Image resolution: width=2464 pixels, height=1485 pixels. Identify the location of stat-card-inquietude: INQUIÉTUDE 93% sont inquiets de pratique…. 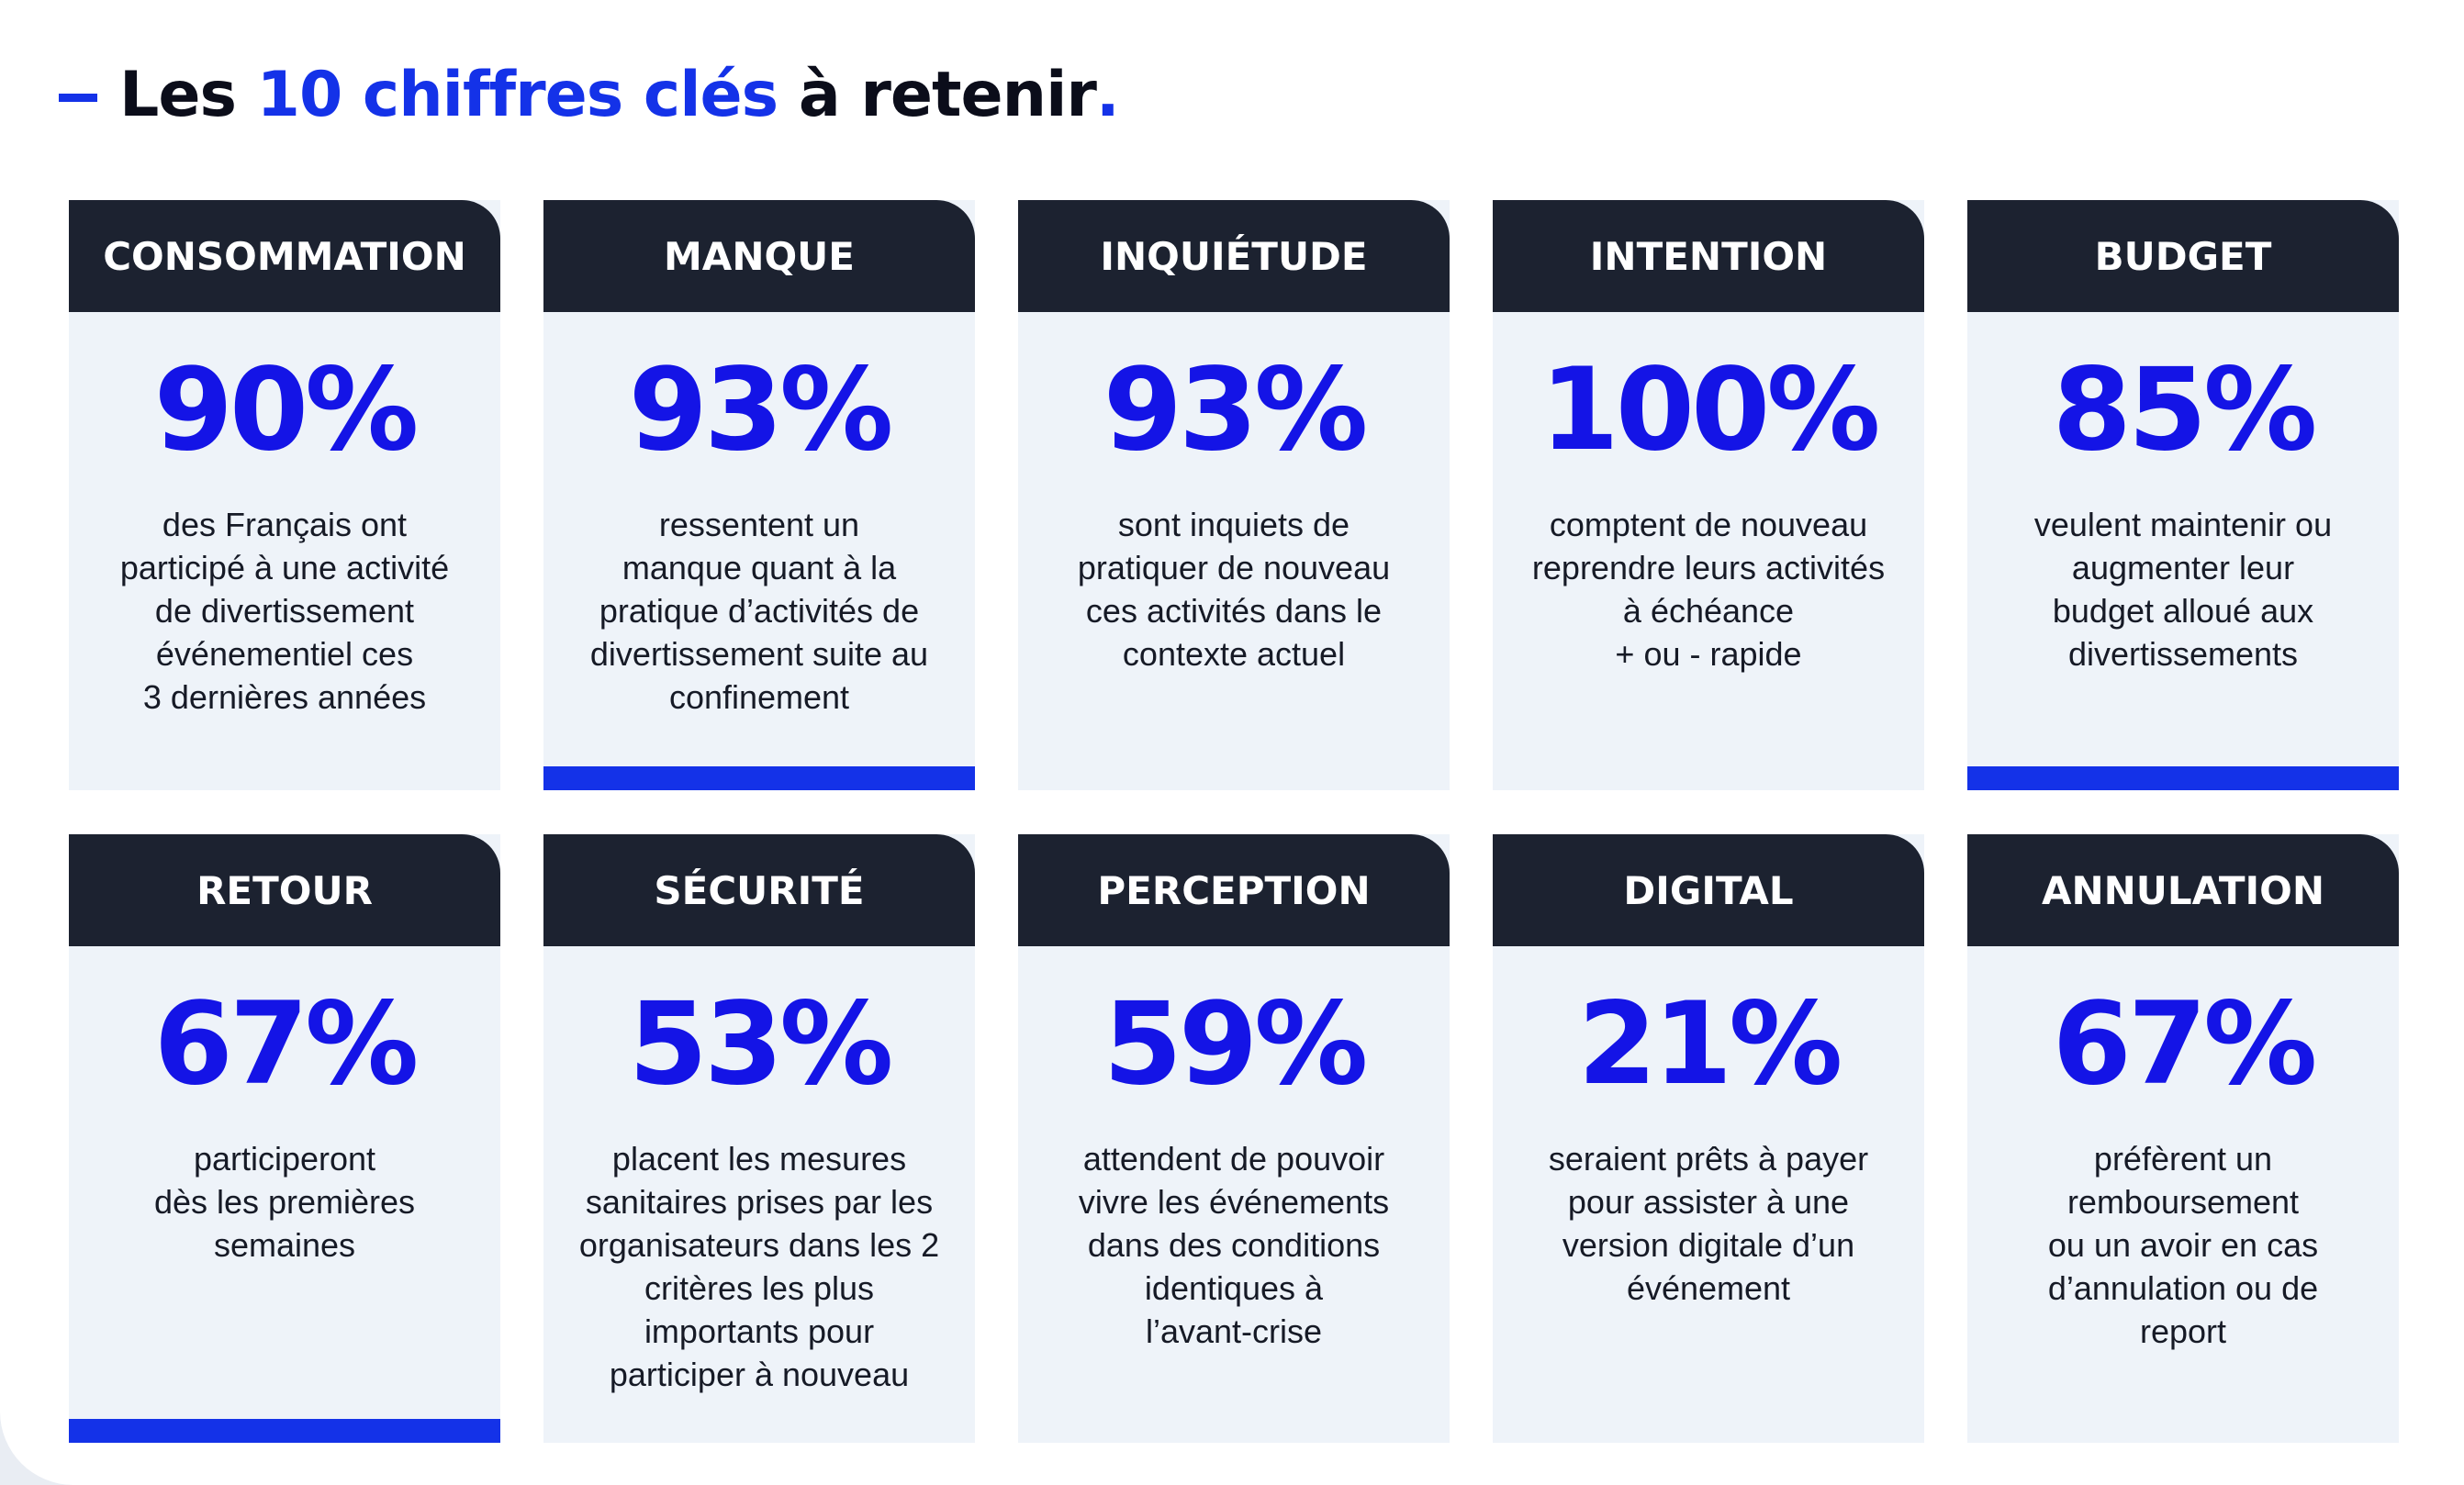
(1234, 495).